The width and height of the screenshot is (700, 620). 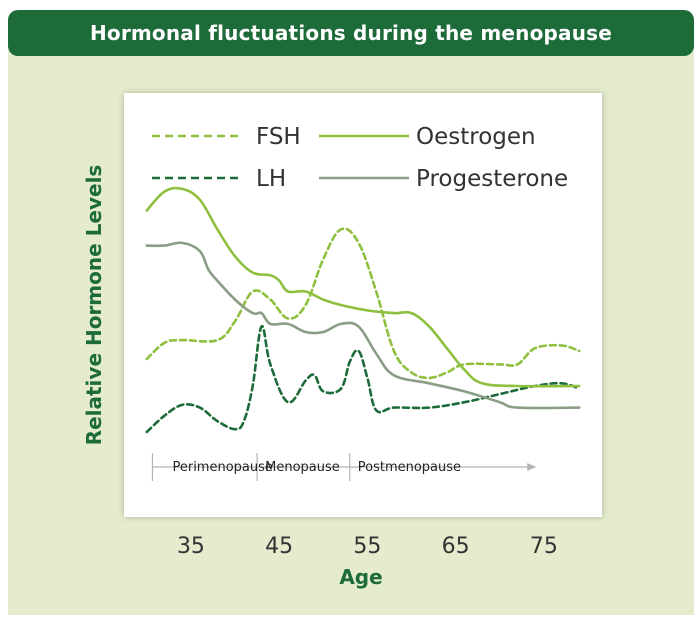 I want to click on y-axis-title: Relative Hormone Levels, so click(x=94, y=305).